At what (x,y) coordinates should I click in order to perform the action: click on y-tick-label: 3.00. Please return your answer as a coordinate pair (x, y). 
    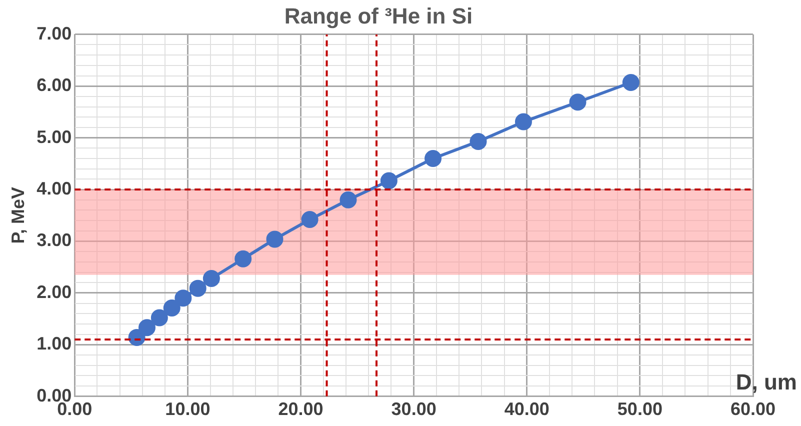
    Looking at the image, I should click on (54, 240).